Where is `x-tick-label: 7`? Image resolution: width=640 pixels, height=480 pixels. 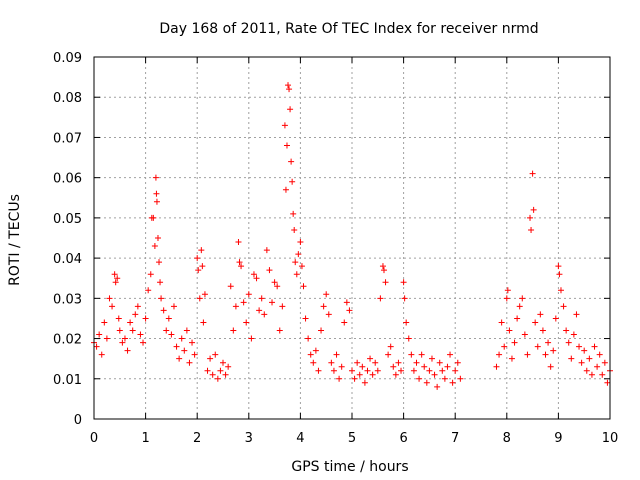
x-tick-label: 7 is located at coordinates (455, 438).